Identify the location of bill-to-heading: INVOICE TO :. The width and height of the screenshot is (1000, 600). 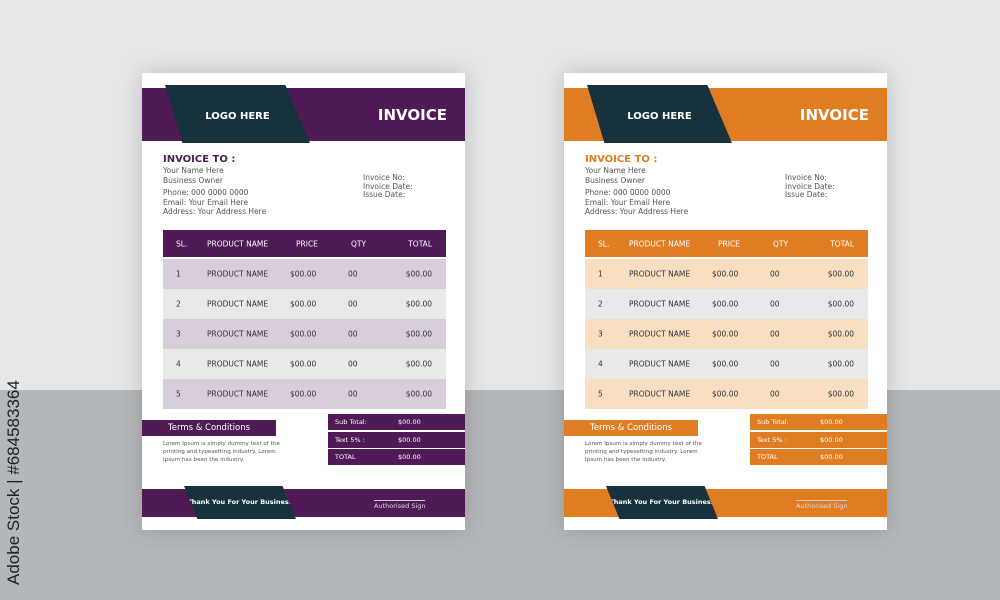
(621, 159).